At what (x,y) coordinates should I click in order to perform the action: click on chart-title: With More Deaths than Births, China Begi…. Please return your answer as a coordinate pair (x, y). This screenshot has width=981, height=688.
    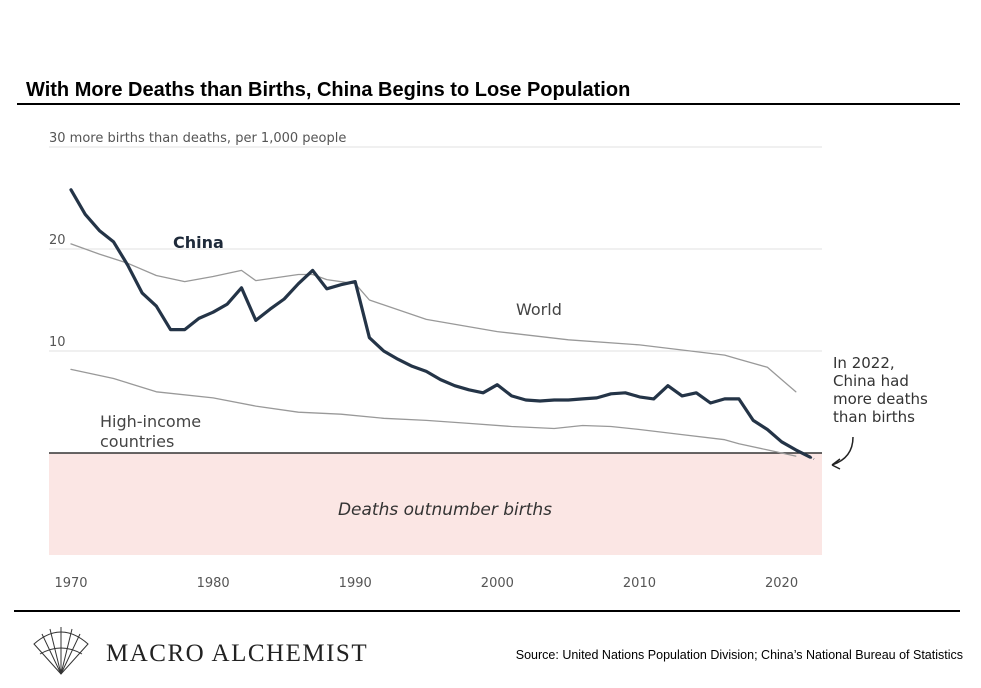
    Looking at the image, I should click on (328, 90).